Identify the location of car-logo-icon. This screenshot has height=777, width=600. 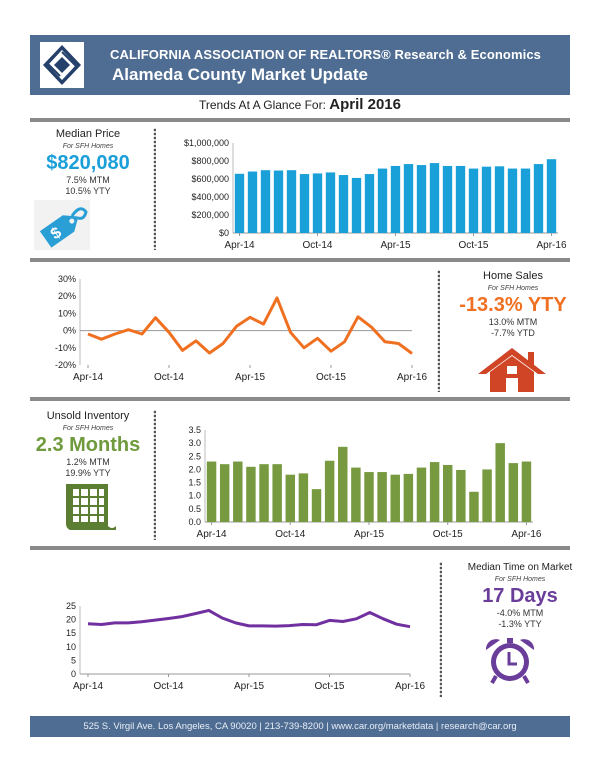
(62, 65).